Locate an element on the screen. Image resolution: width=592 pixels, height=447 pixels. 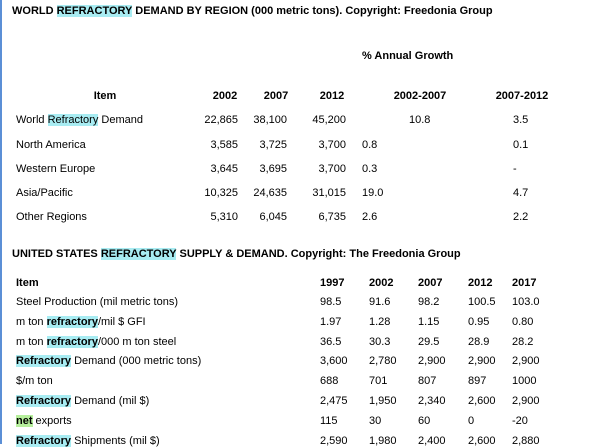
cell-2007: 24,635 is located at coordinates (270, 193).